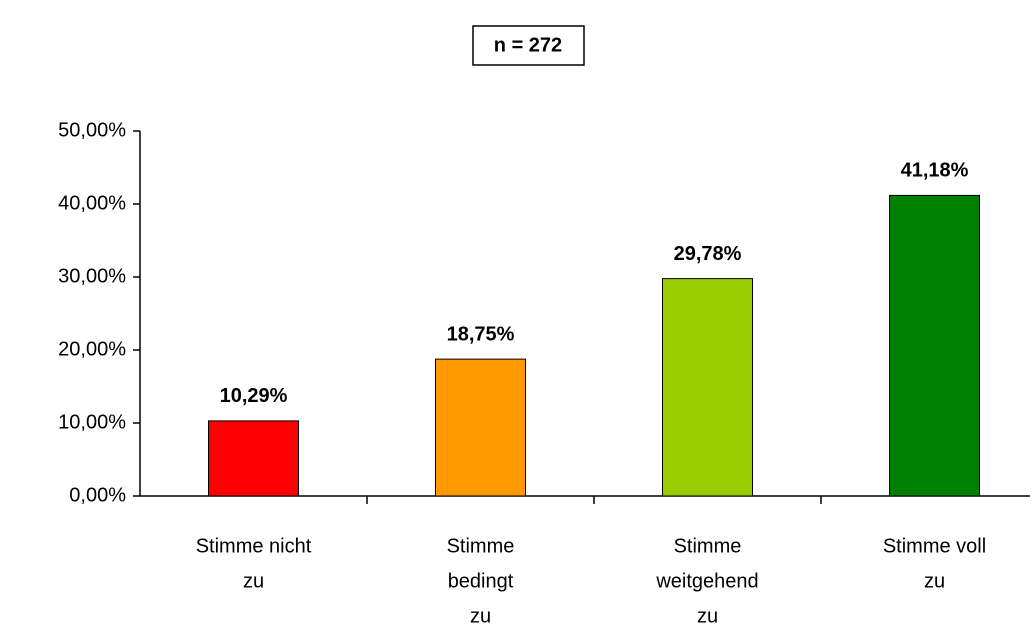 The width and height of the screenshot is (1032, 634). I want to click on chart-title: n = 272, so click(528, 45).